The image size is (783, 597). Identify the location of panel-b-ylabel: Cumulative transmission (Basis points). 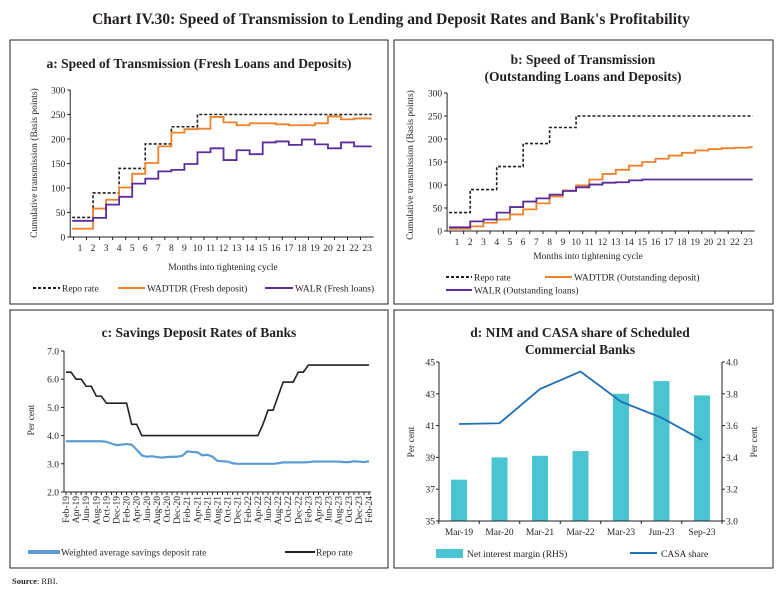
(410, 165).